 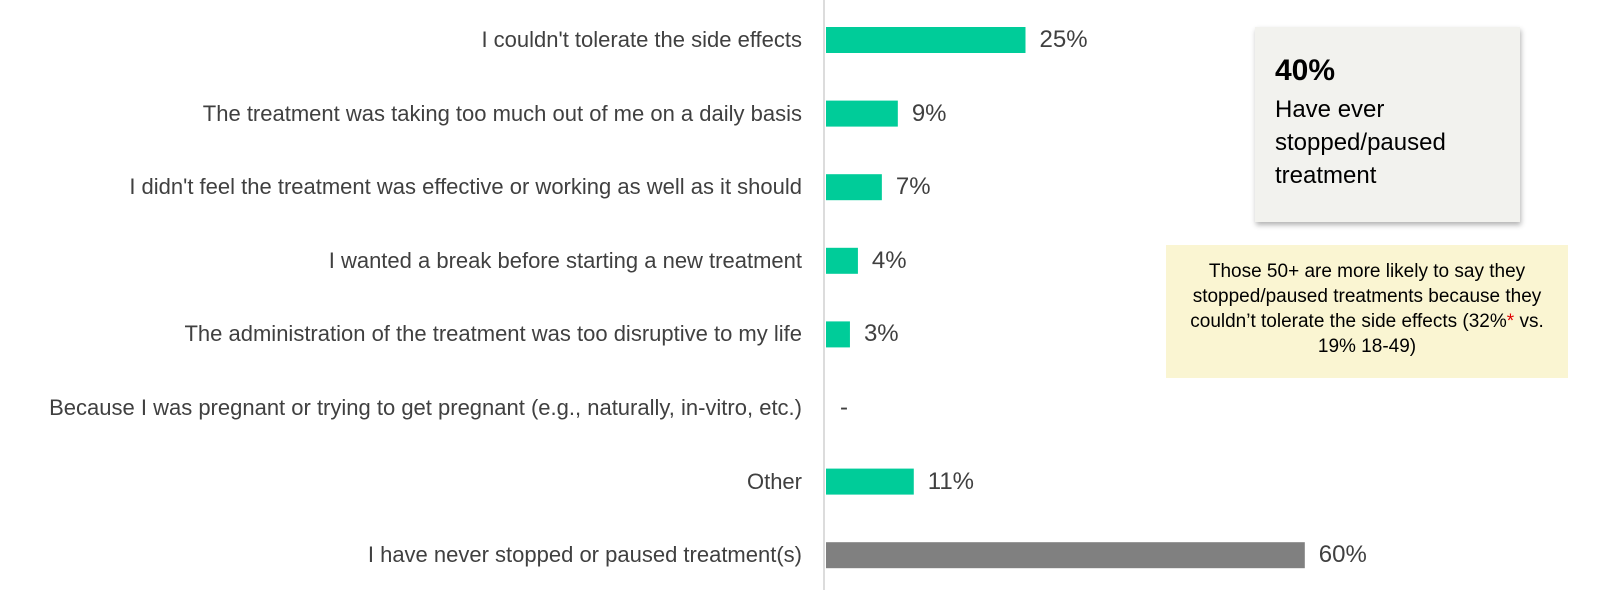 What do you see at coordinates (774, 481) in the screenshot?
I see `category-label: Other` at bounding box center [774, 481].